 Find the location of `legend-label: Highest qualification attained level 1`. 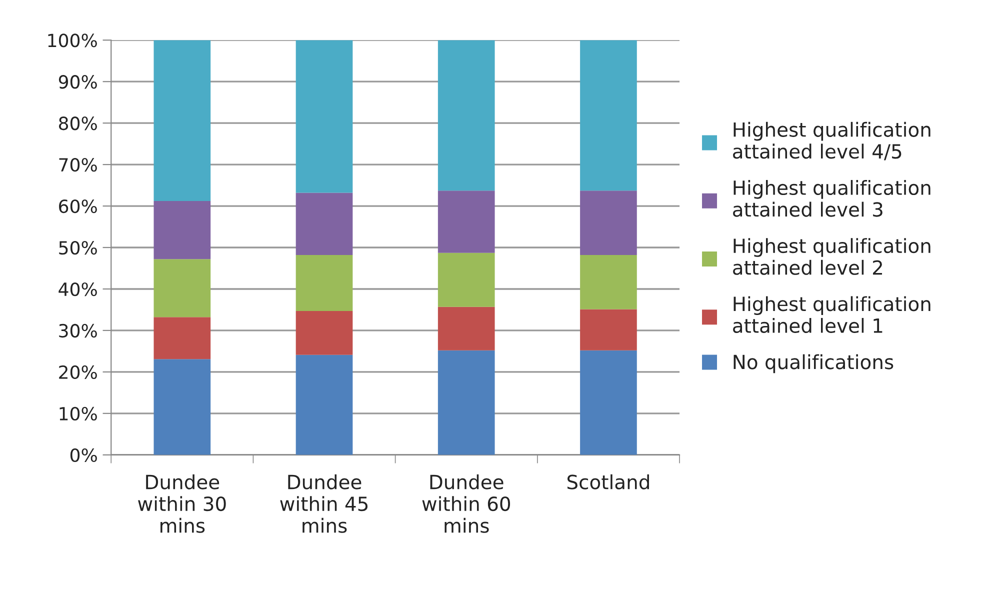

legend-label: Highest qualification attained level 1 is located at coordinates (831, 315).